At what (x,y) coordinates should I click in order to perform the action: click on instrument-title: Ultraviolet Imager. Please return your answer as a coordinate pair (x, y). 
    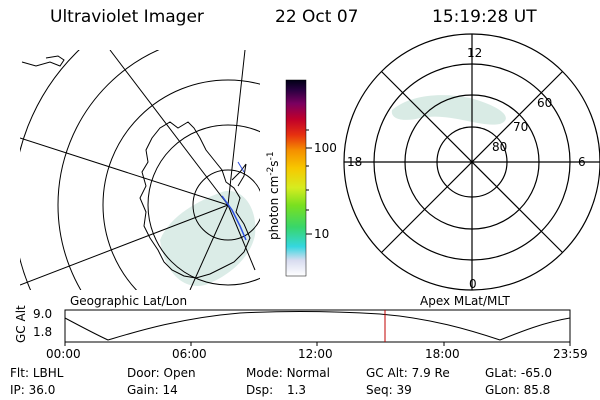
    Looking at the image, I should click on (127, 17).